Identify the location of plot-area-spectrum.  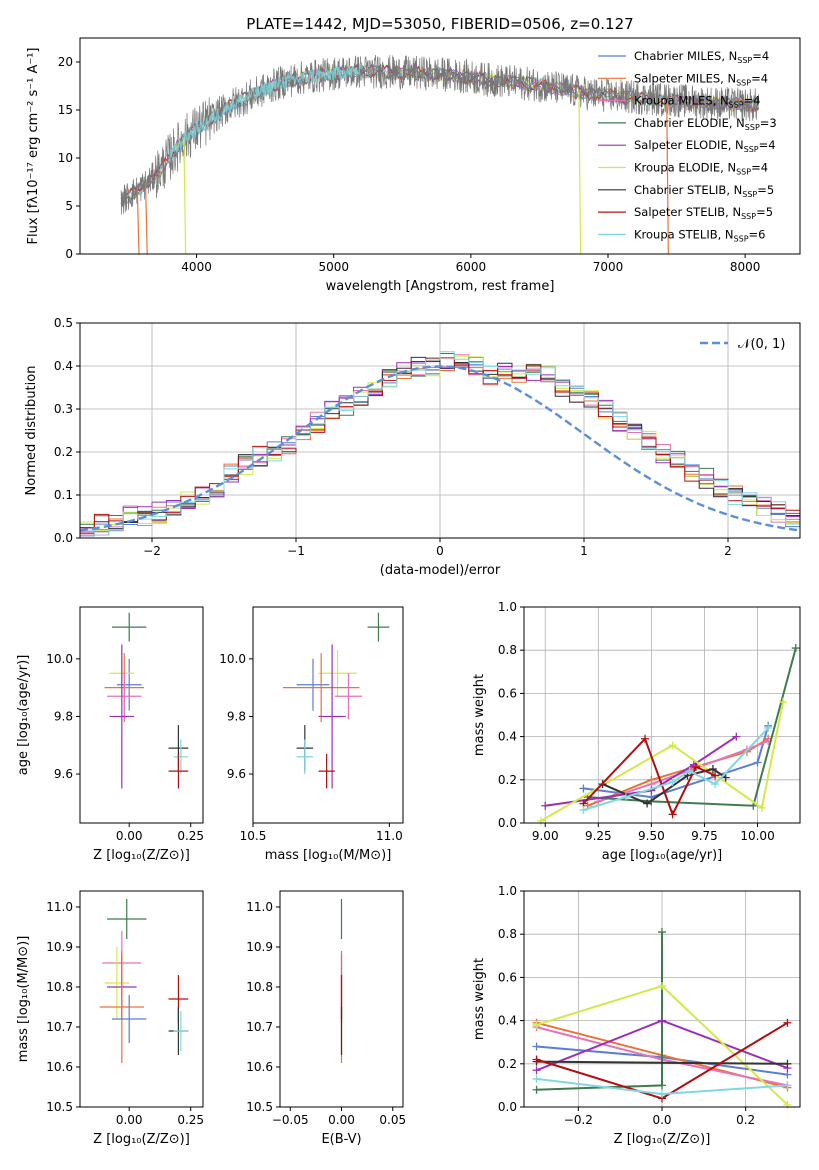
(440, 154).